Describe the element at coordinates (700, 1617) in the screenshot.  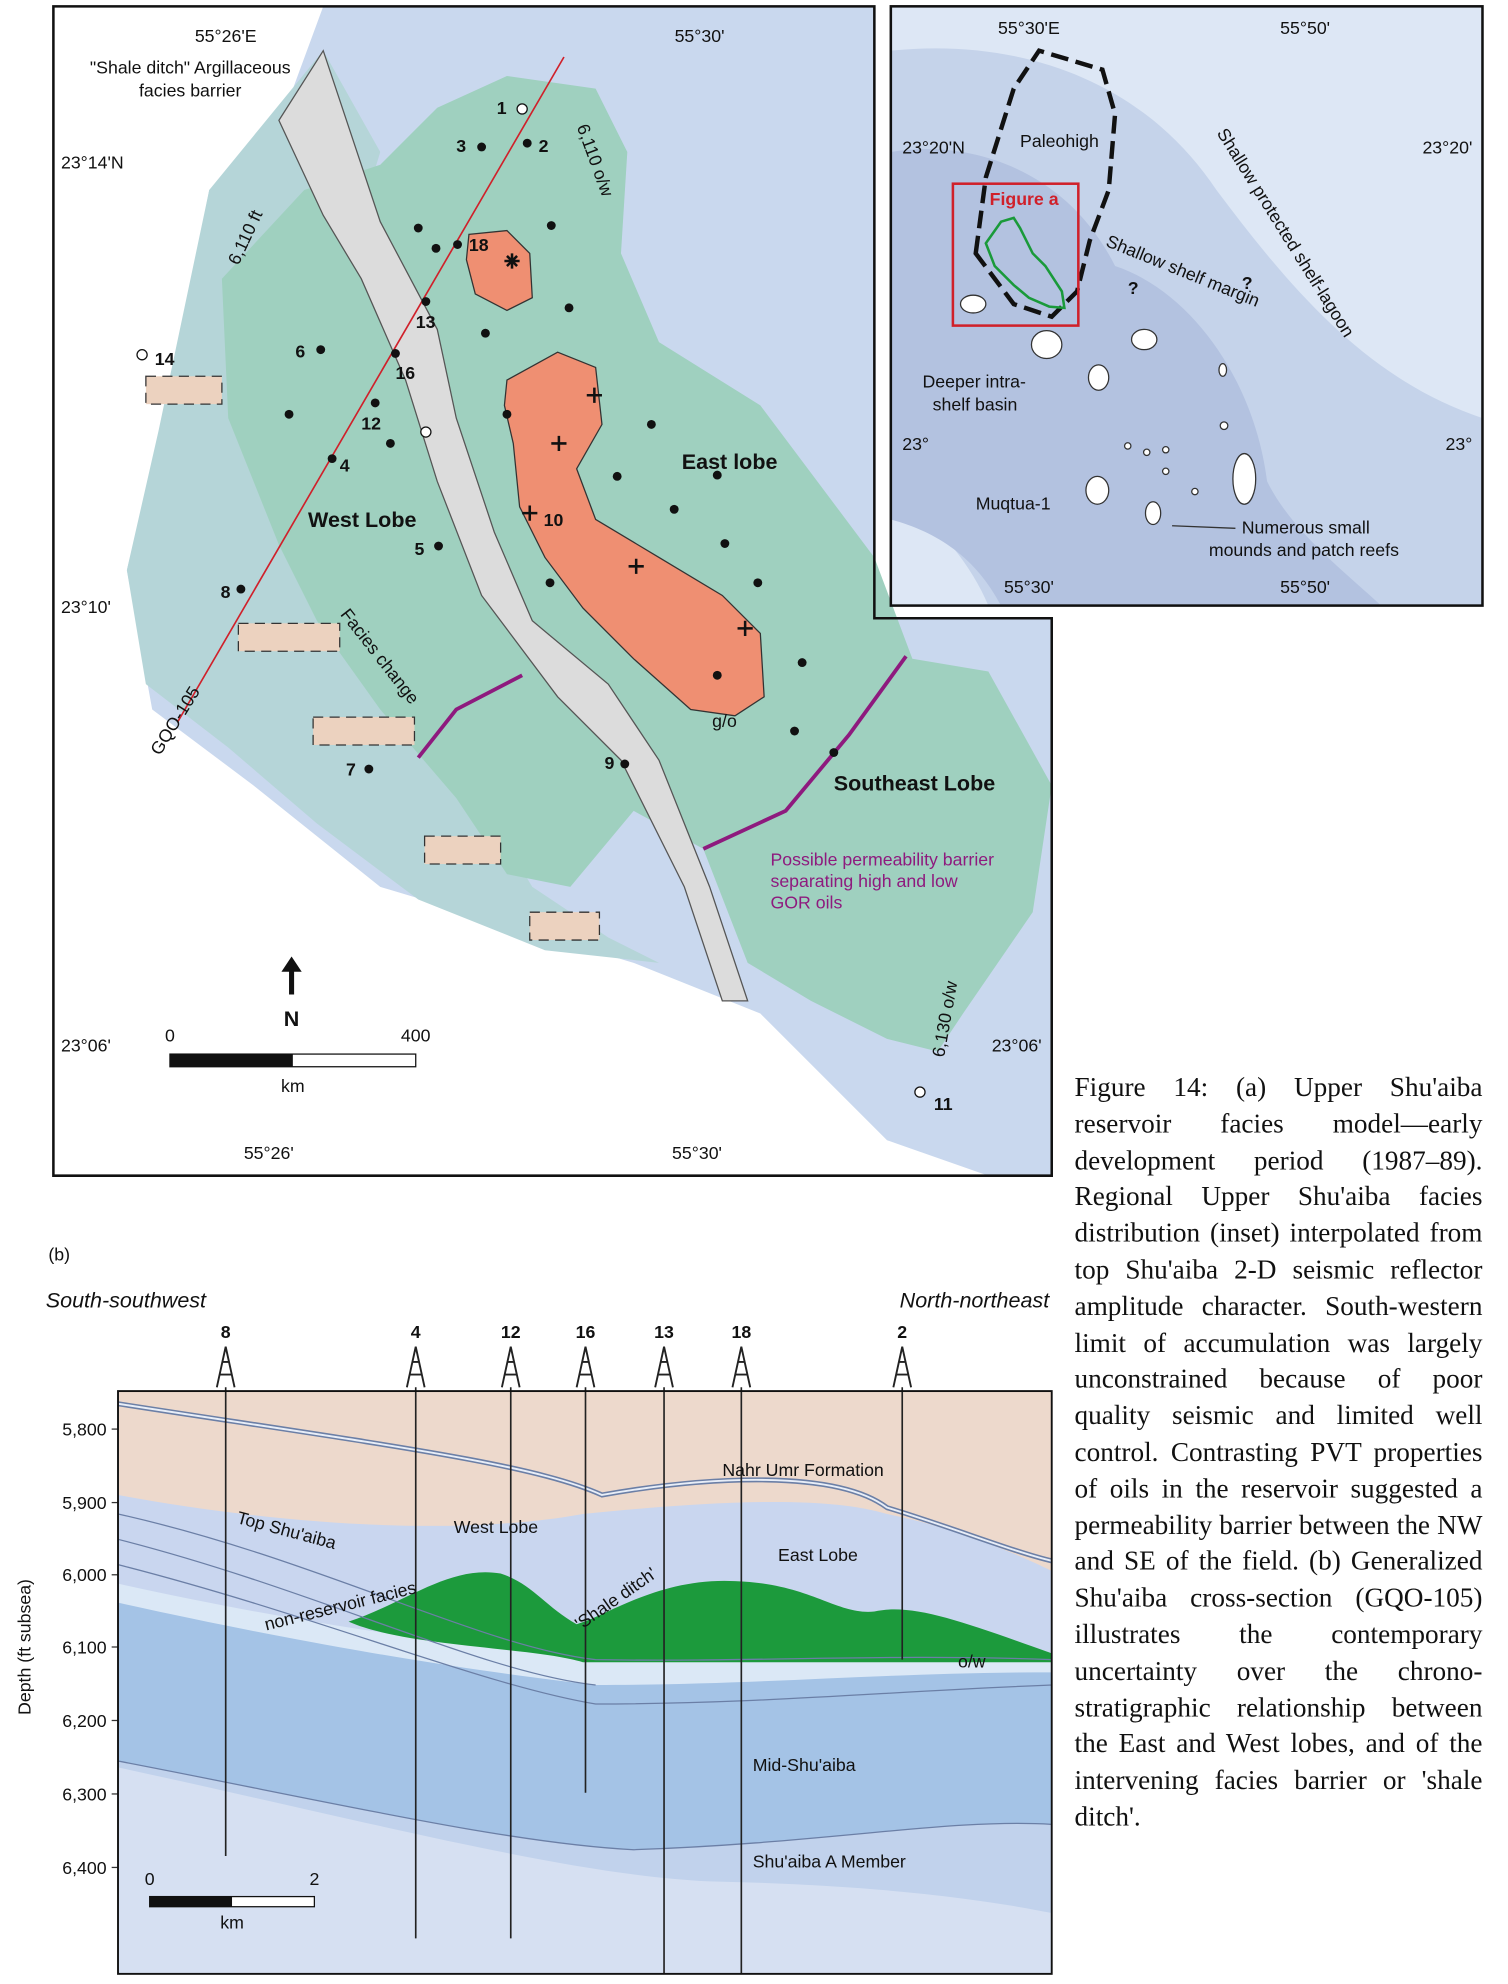
I see `reservoir-lobes` at that location.